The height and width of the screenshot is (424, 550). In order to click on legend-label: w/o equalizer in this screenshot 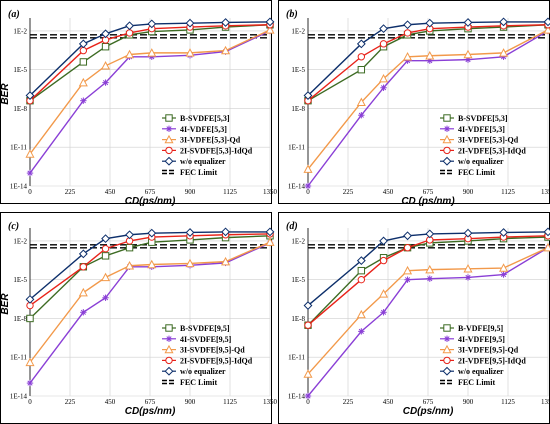, I will do `click(481, 161)`.